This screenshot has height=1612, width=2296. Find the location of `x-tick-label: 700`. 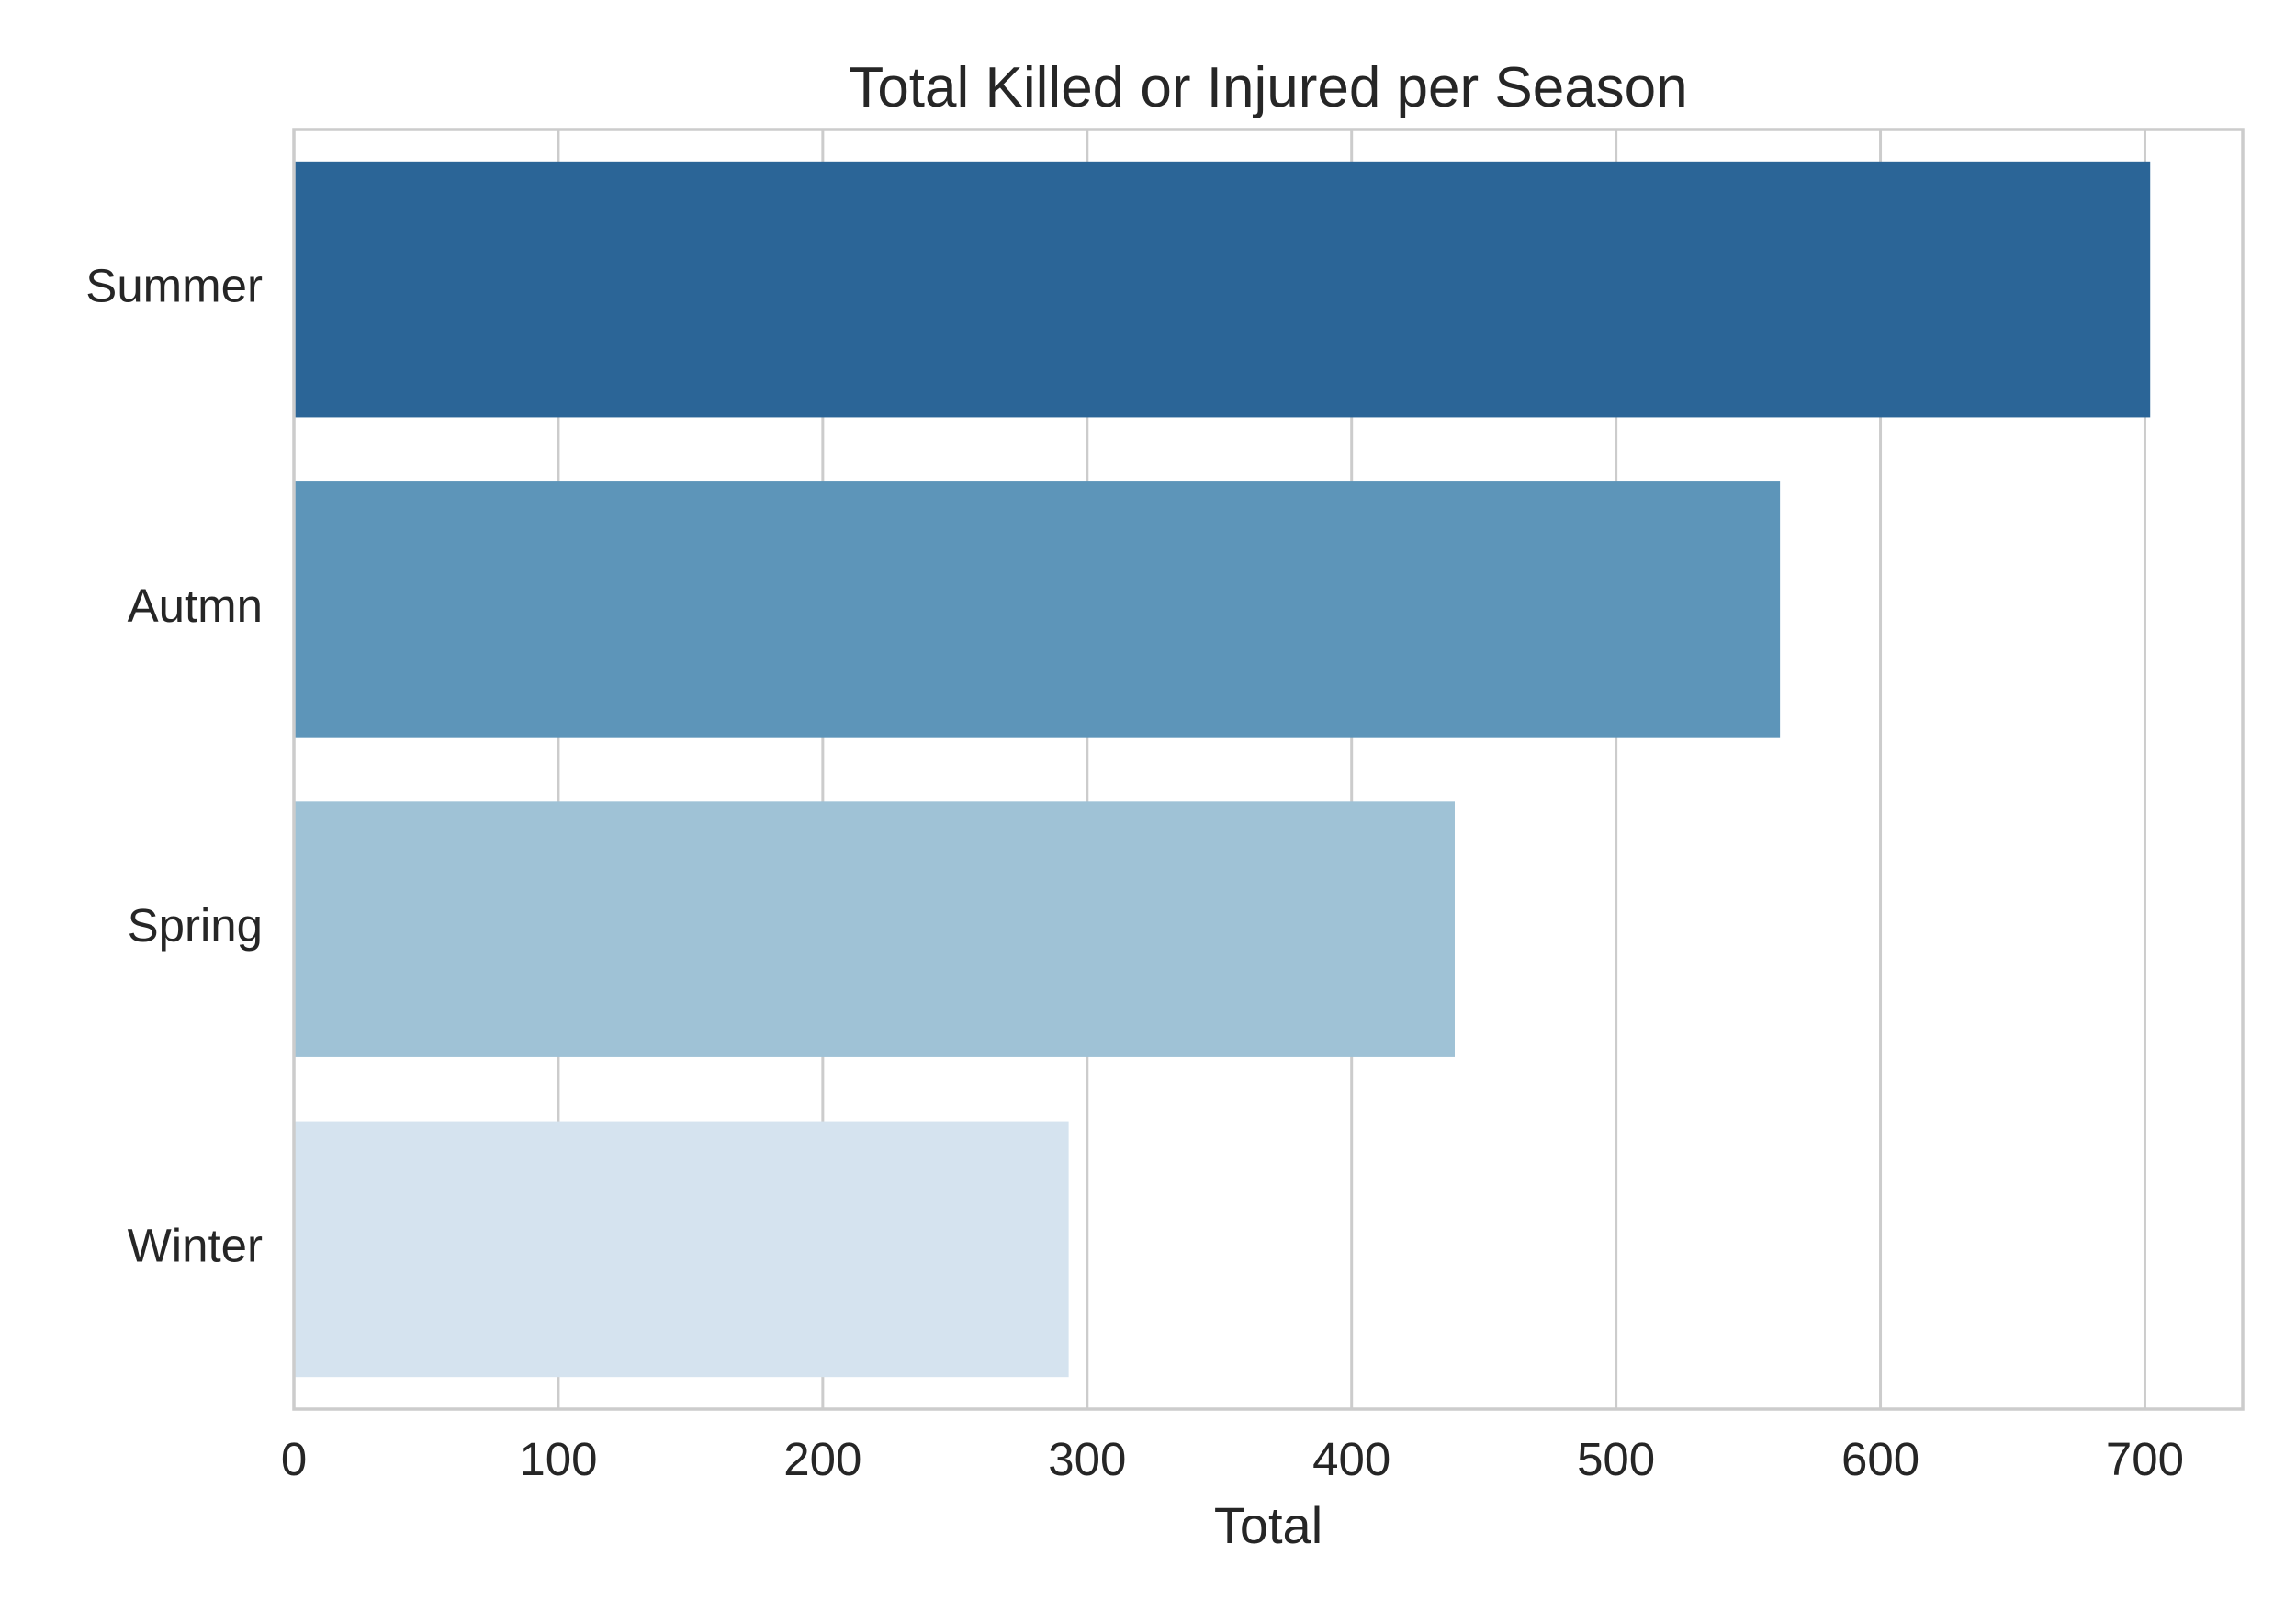

x-tick-label: 700 is located at coordinates (2145, 1459).